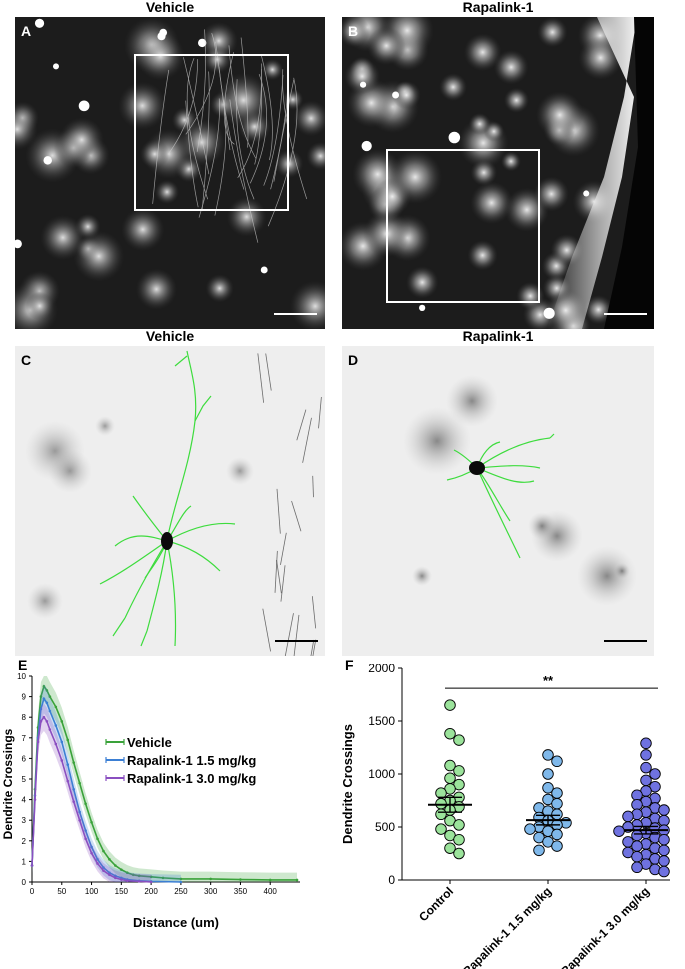  Describe the element at coordinates (391, 880) in the screenshot. I see `f-y-tick-label: 0` at that location.